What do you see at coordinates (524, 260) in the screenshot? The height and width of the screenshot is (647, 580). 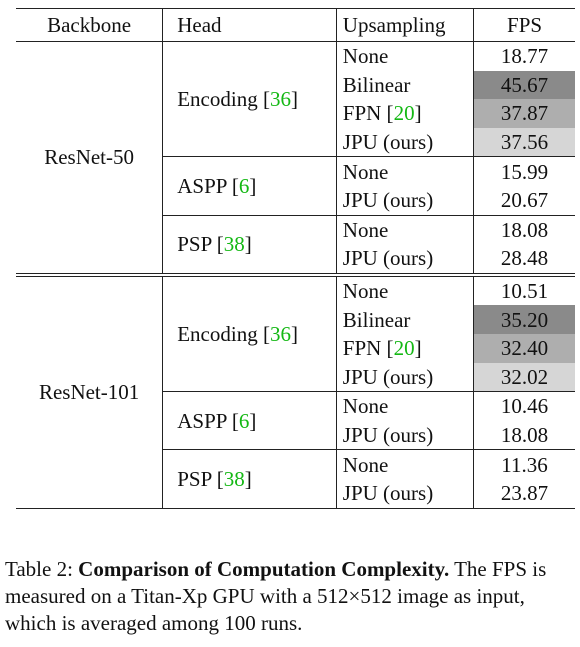 I see `cell-fps: 28.48` at bounding box center [524, 260].